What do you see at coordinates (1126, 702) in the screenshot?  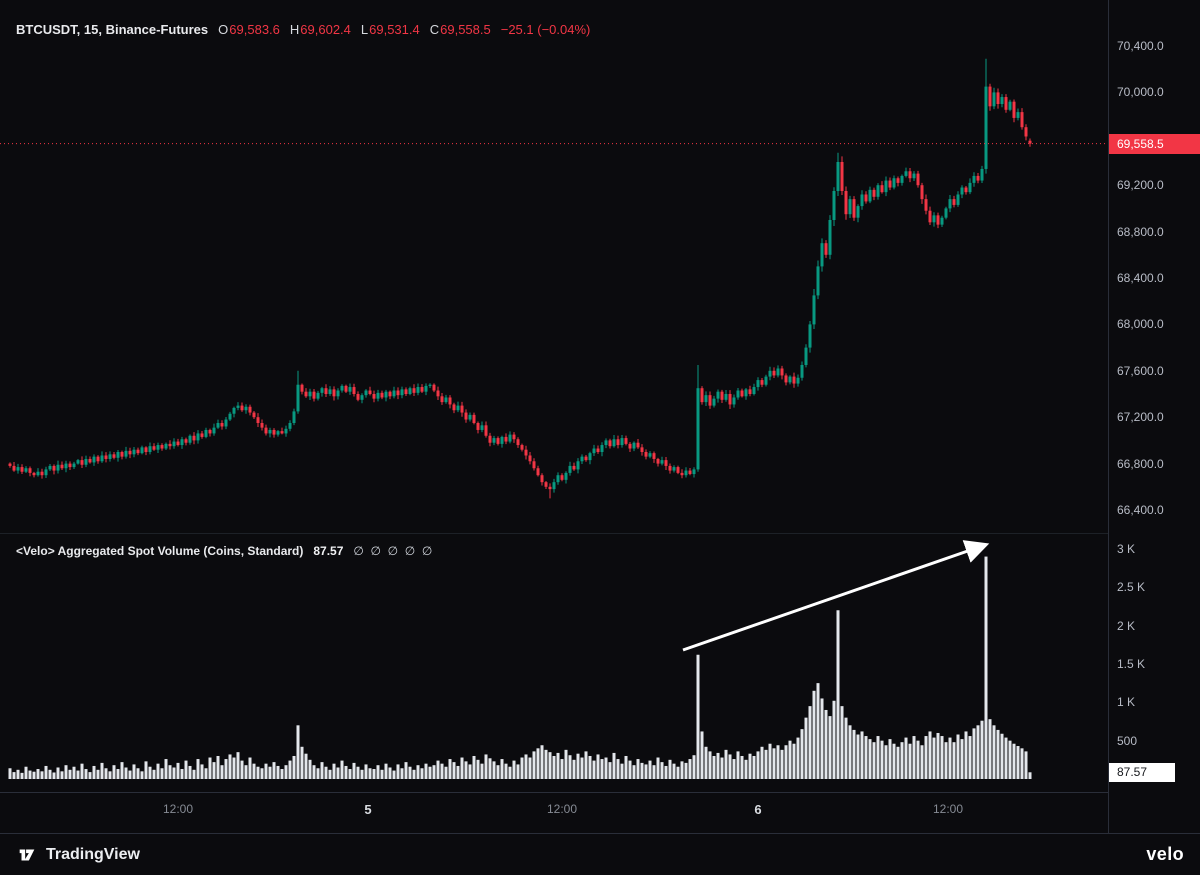 I see `volume-axis-label: 1 K` at bounding box center [1126, 702].